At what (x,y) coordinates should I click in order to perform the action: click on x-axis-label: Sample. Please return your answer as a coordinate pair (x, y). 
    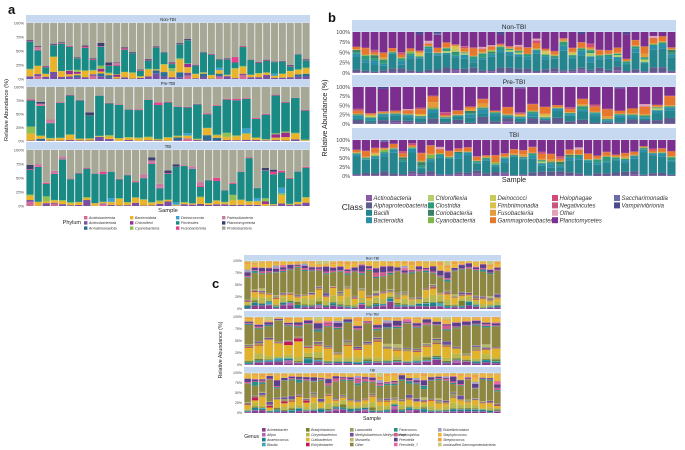
    Looking at the image, I should click on (372, 419).